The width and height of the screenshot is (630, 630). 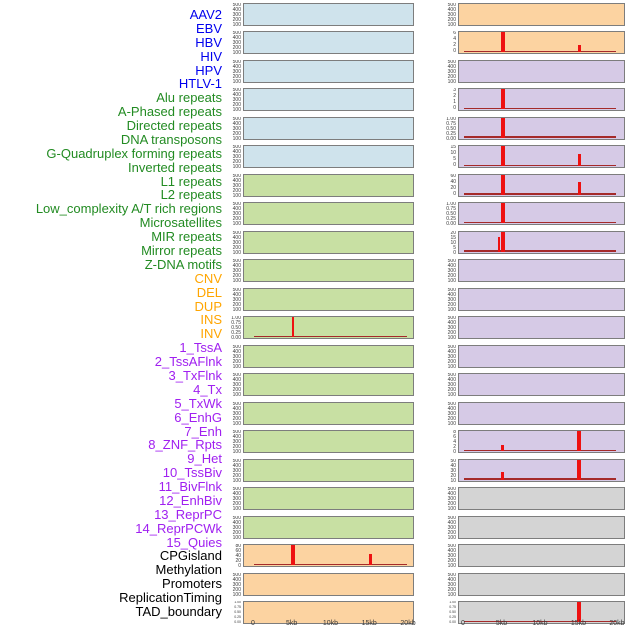 What do you see at coordinates (203, 431) in the screenshot?
I see `feature-label: 7_Enh` at bounding box center [203, 431].